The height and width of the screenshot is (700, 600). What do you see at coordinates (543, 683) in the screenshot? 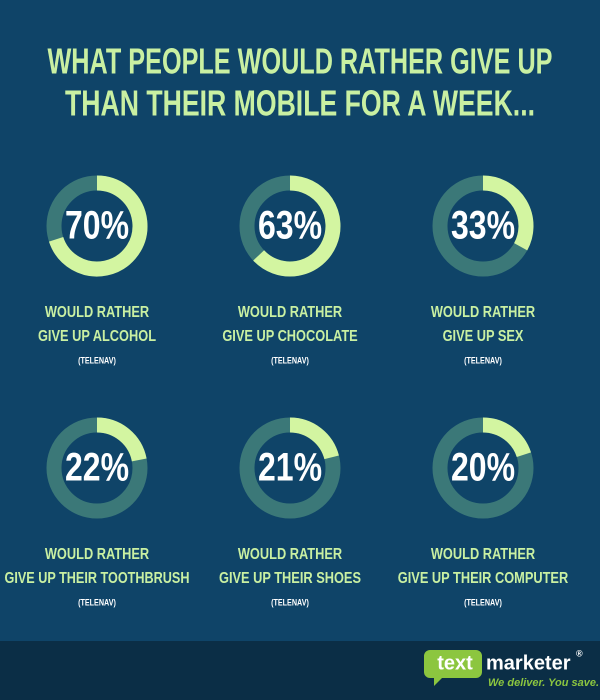
I see `logo-tagline: We deliver. You save.` at bounding box center [543, 683].